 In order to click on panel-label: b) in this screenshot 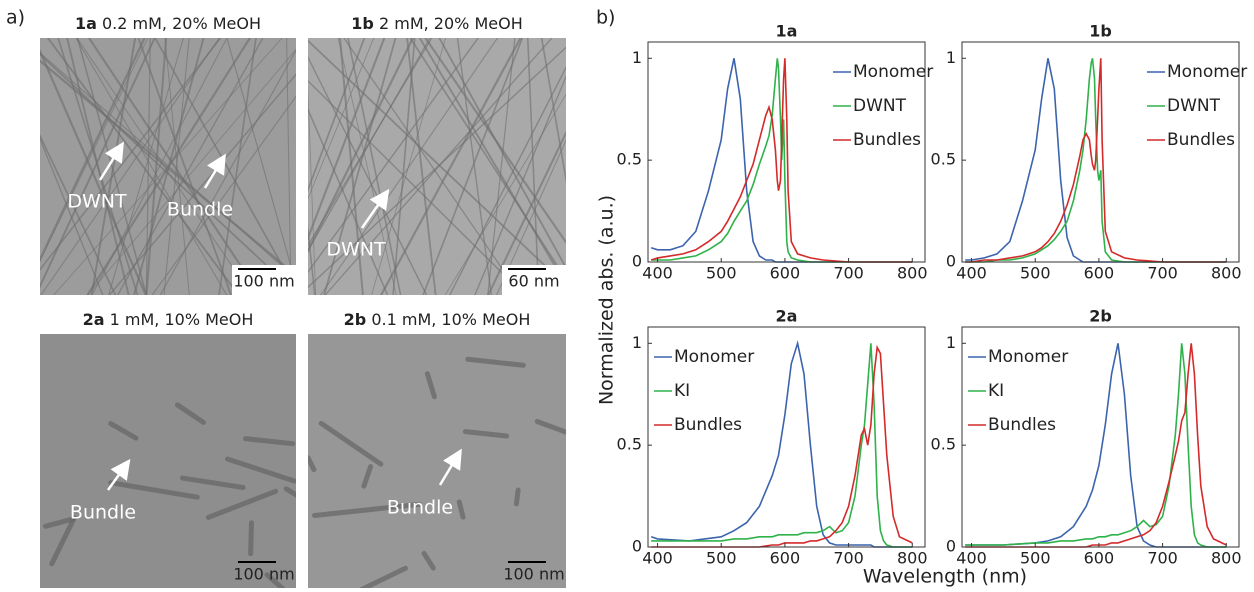, I will do `click(605, 18)`.